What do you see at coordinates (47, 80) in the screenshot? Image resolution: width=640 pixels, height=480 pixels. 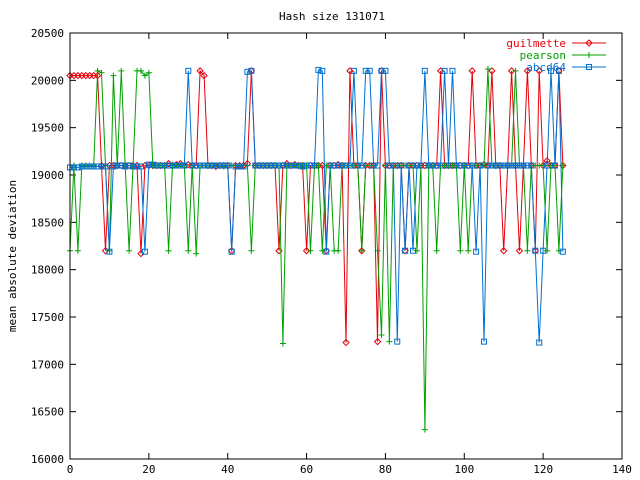 I see `y-tick-label: 20000` at bounding box center [47, 80].